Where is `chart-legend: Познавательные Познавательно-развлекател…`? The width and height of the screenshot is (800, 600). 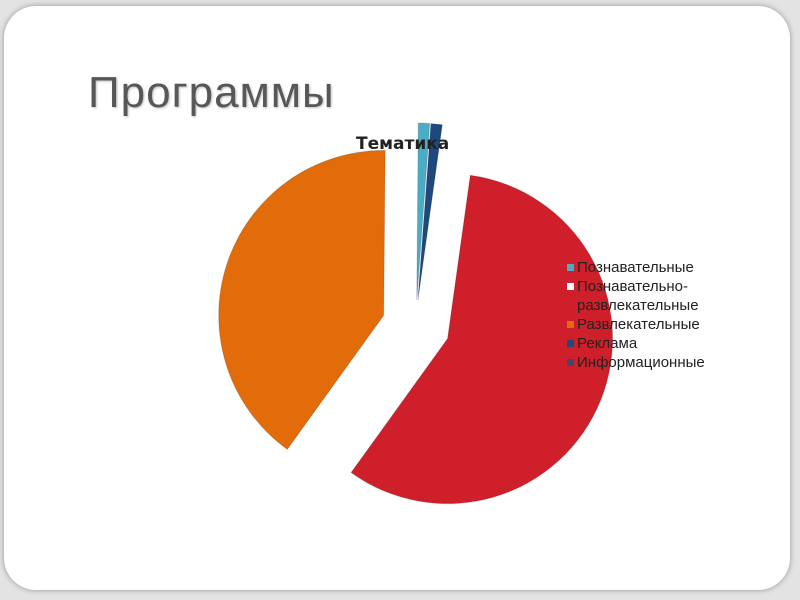
chart-legend: Познавательные Познавательно-развлекател… is located at coordinates (667, 315).